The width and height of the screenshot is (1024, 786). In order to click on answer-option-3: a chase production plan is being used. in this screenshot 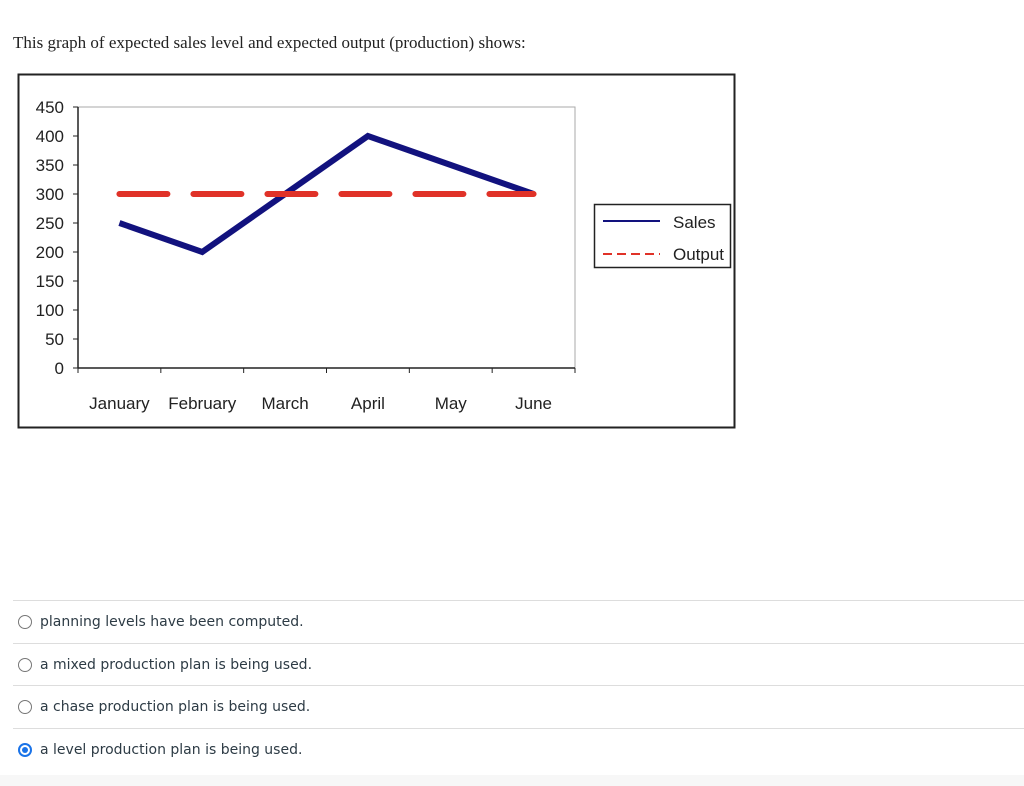, I will do `click(518, 706)`.